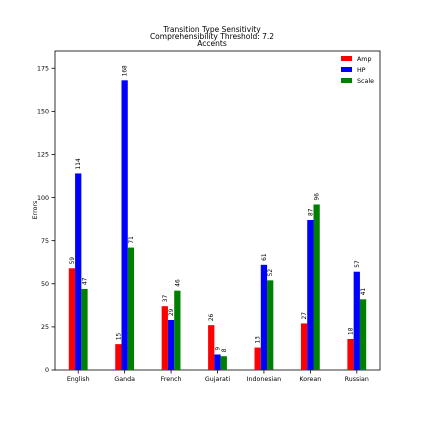 The height and width of the screenshot is (423, 423). I want to click on x-tick-label: Gujarati, so click(217, 379).